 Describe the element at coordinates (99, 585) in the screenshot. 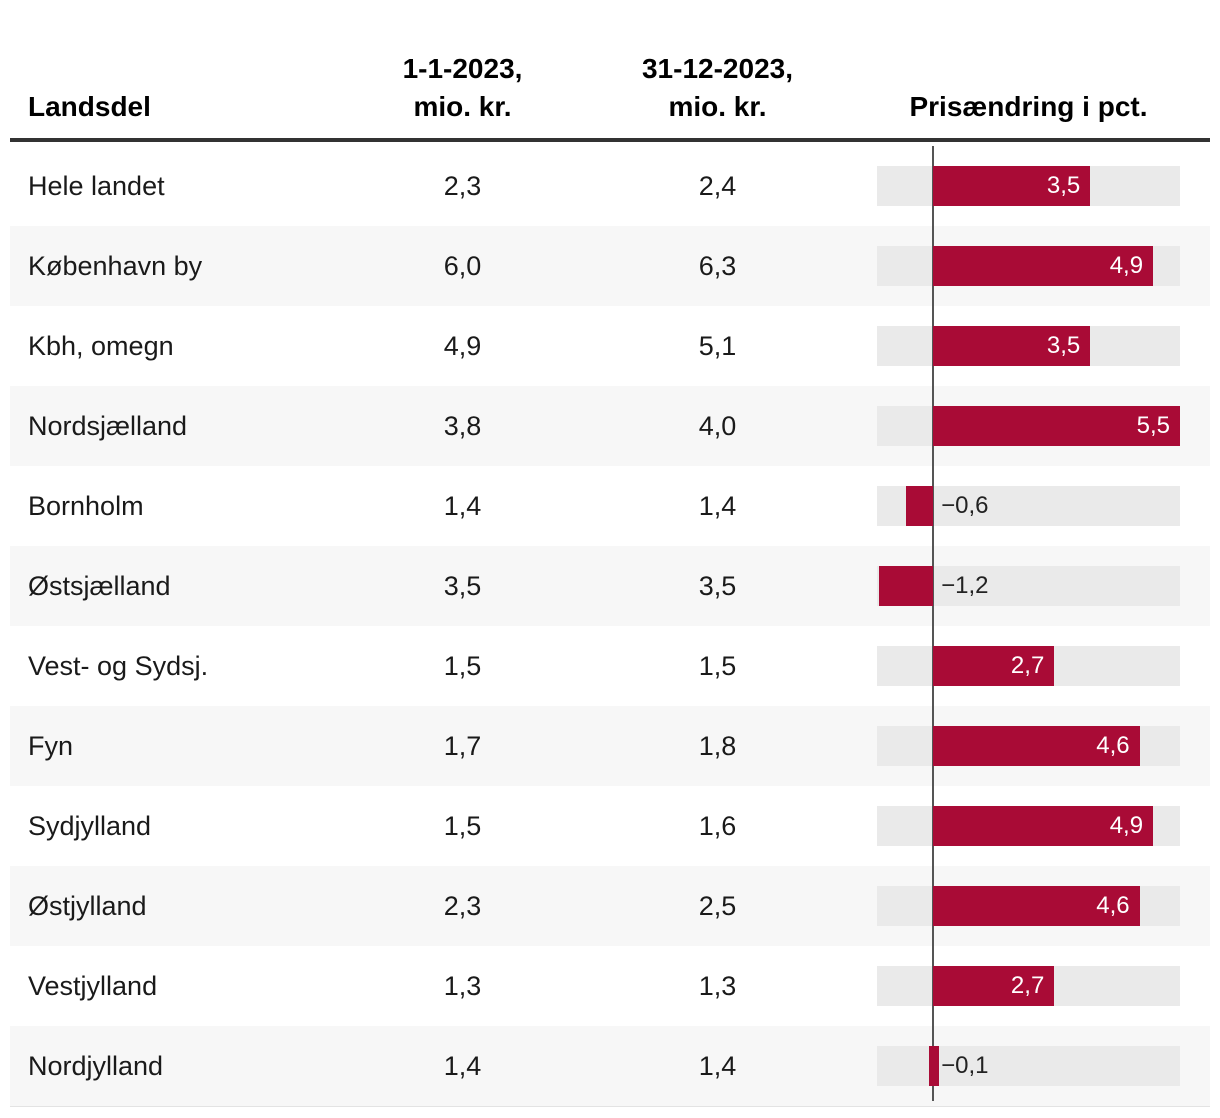

I see `region-label: Østsjælland` at that location.